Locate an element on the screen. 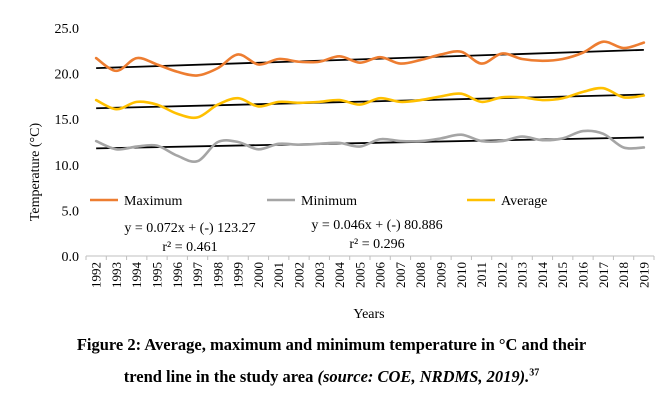 The height and width of the screenshot is (401, 663). y-tick-label: 15.0 is located at coordinates (67, 120).